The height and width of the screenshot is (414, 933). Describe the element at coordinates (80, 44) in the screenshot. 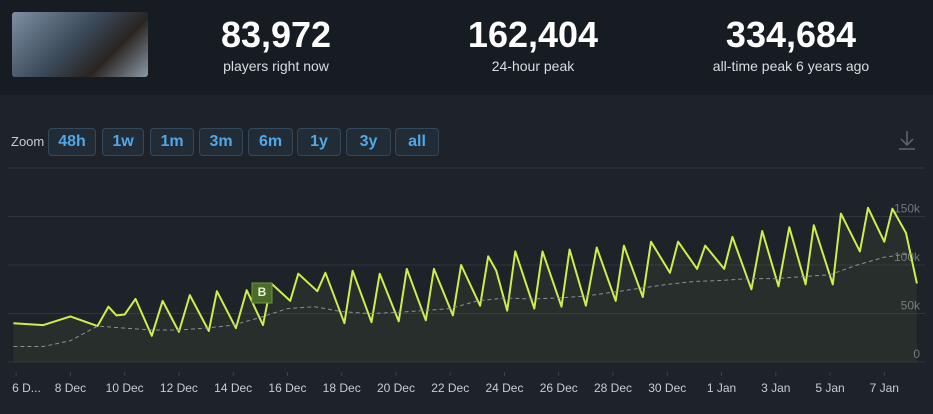

I see `game-thumbnail` at that location.